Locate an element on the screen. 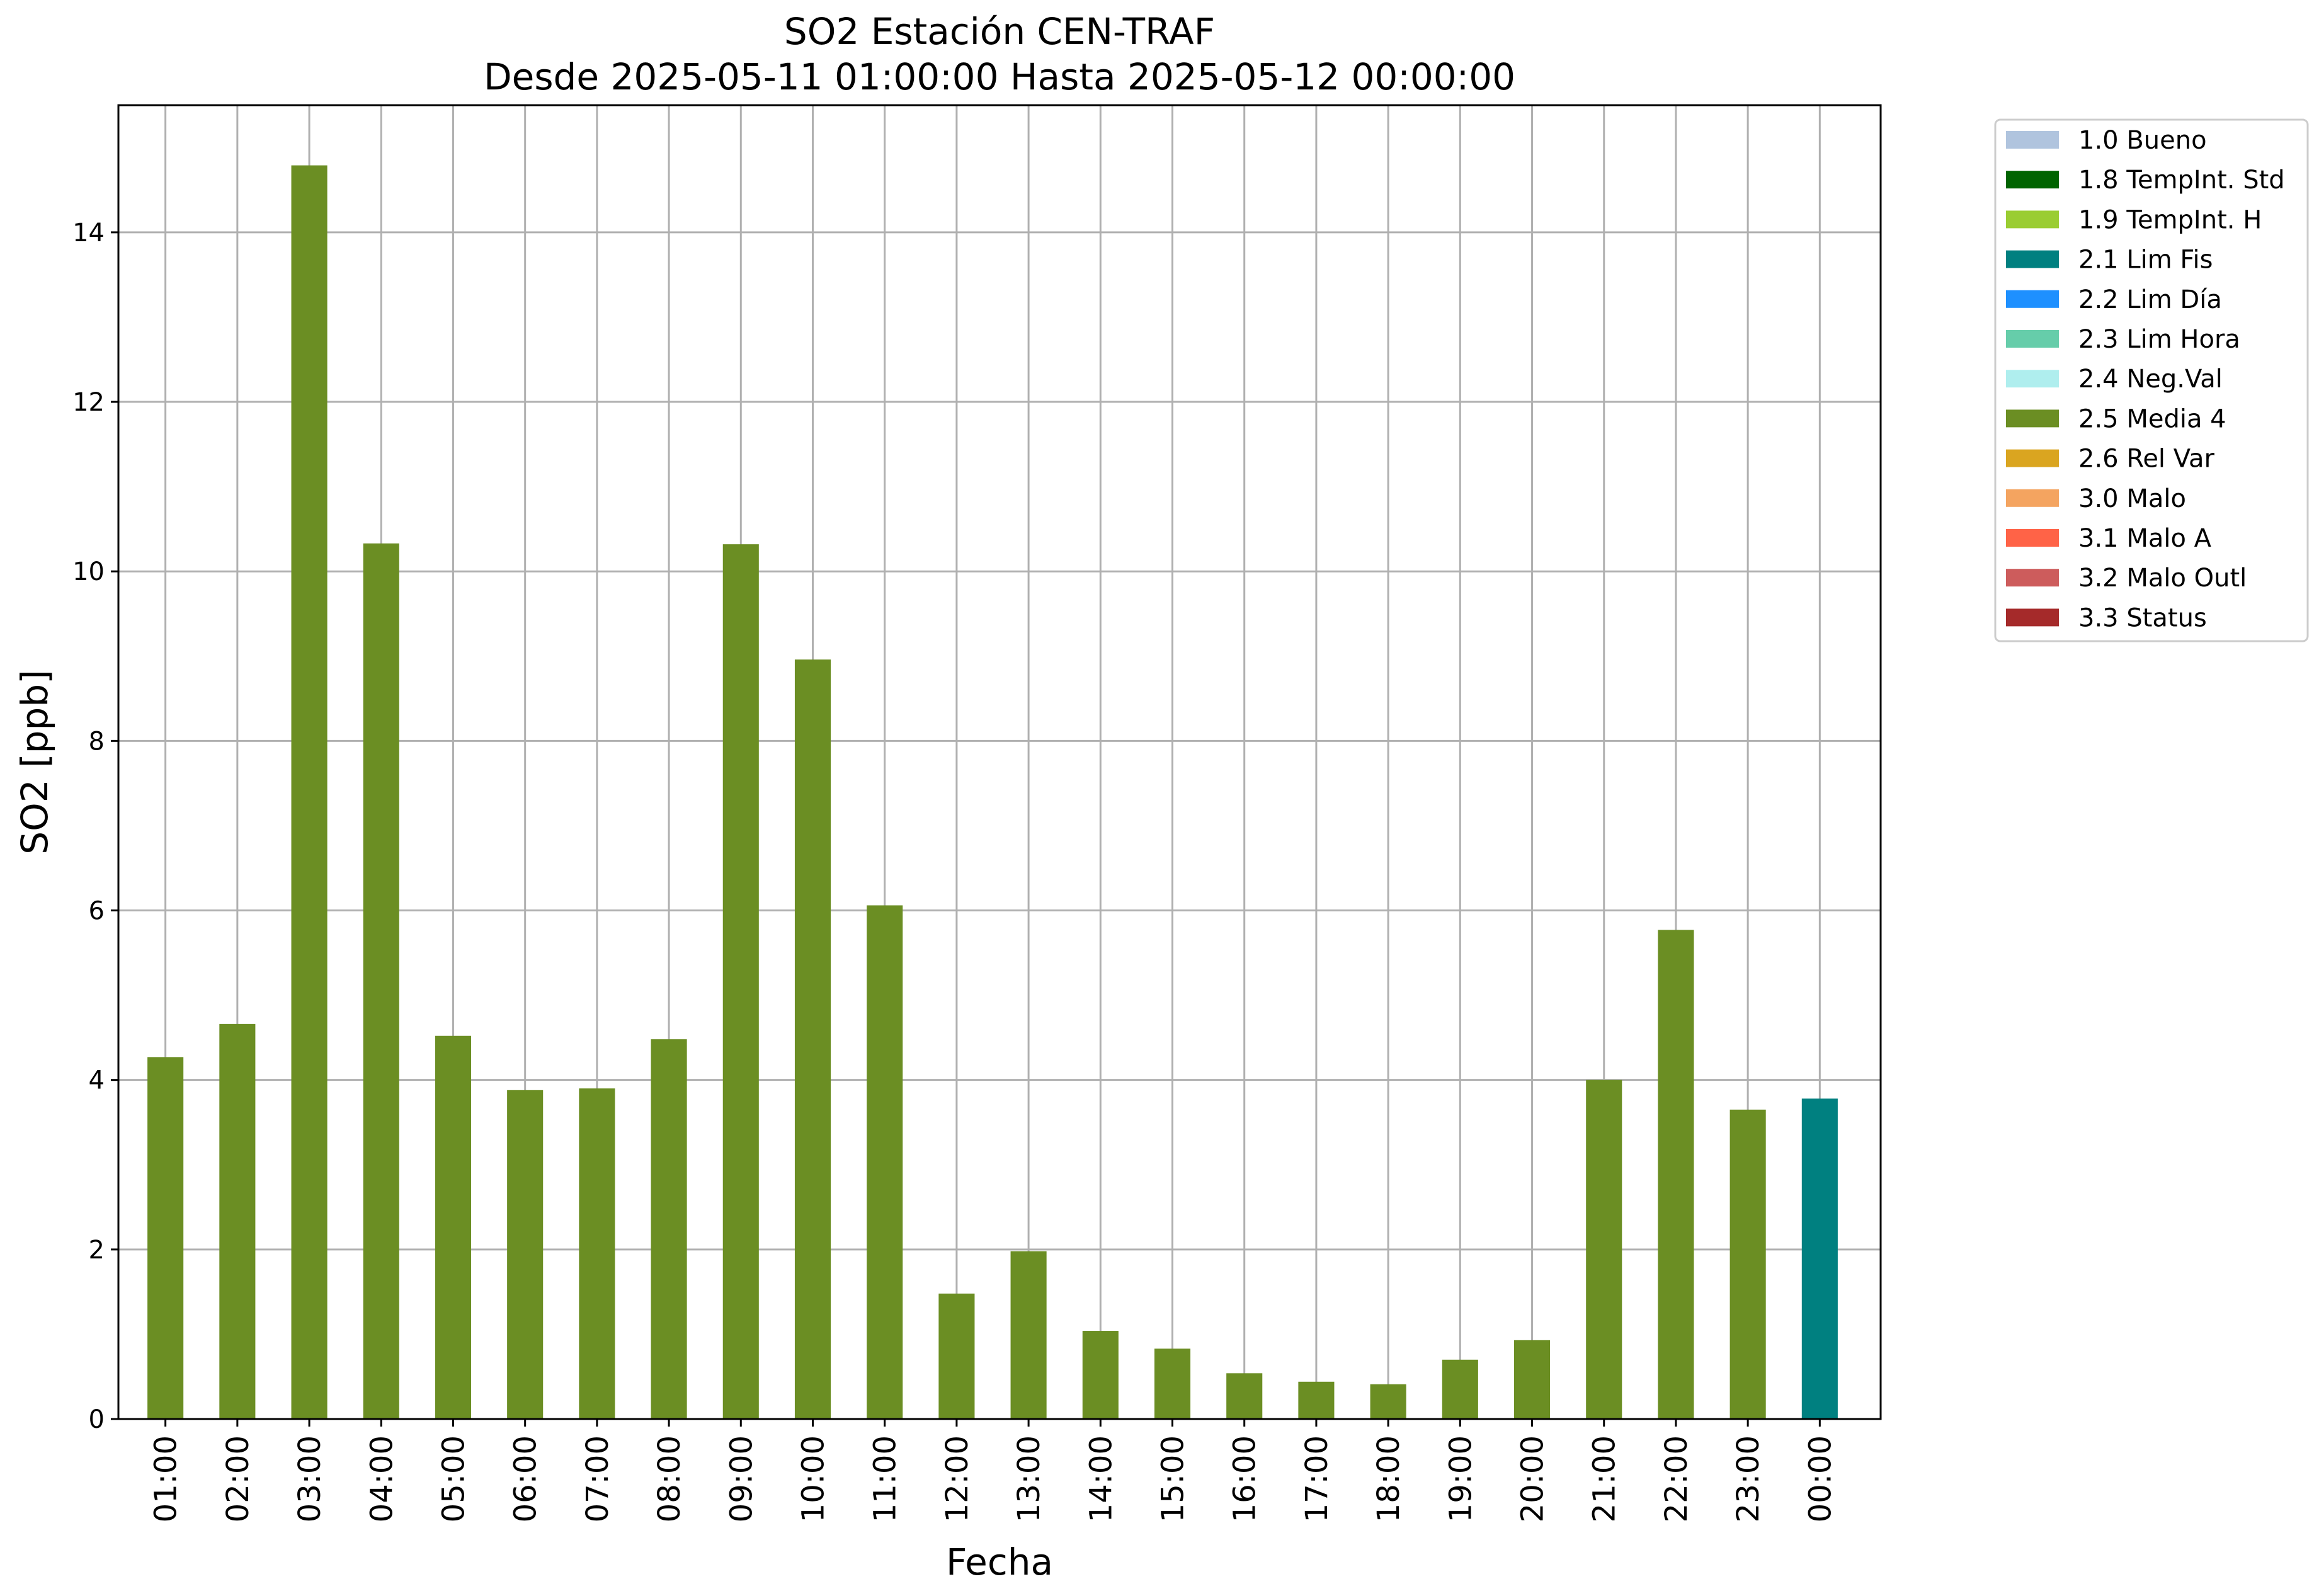 The image size is (2319, 1596). x-tick-label: 03:00 is located at coordinates (310, 1478).